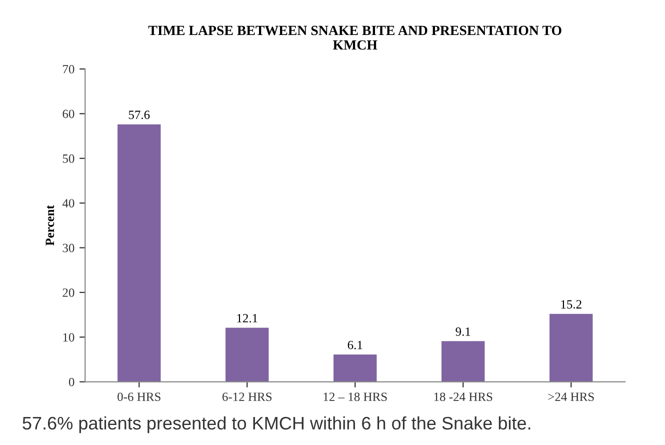  What do you see at coordinates (139, 397) in the screenshot?
I see `x-tick-label: 0-6 HRS` at bounding box center [139, 397].